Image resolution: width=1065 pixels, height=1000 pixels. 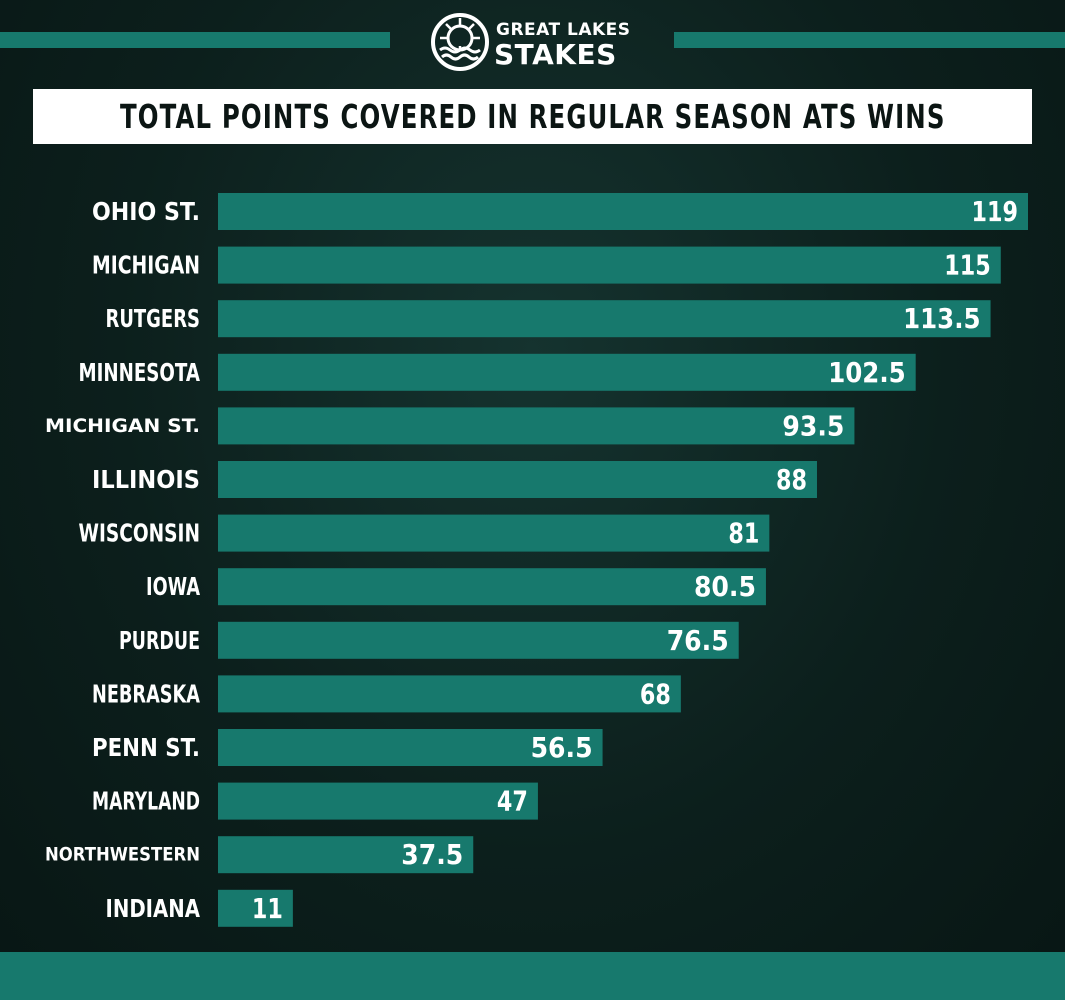 What do you see at coordinates (867, 372) in the screenshot?
I see `value-label-3: 102.5` at bounding box center [867, 372].